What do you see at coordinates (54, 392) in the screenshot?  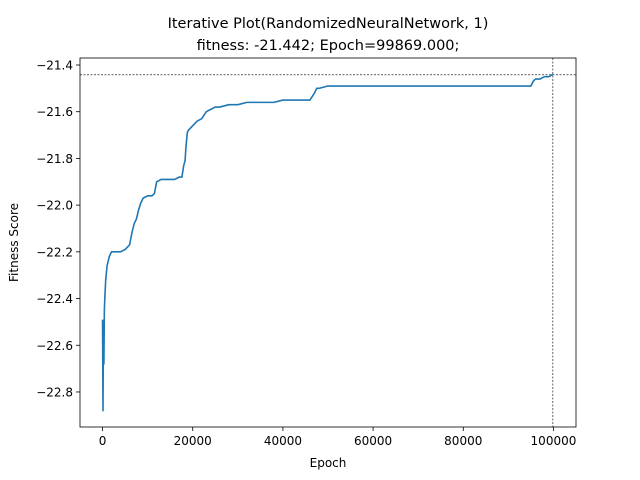 I see `y-tick-label: −22.8` at bounding box center [54, 392].